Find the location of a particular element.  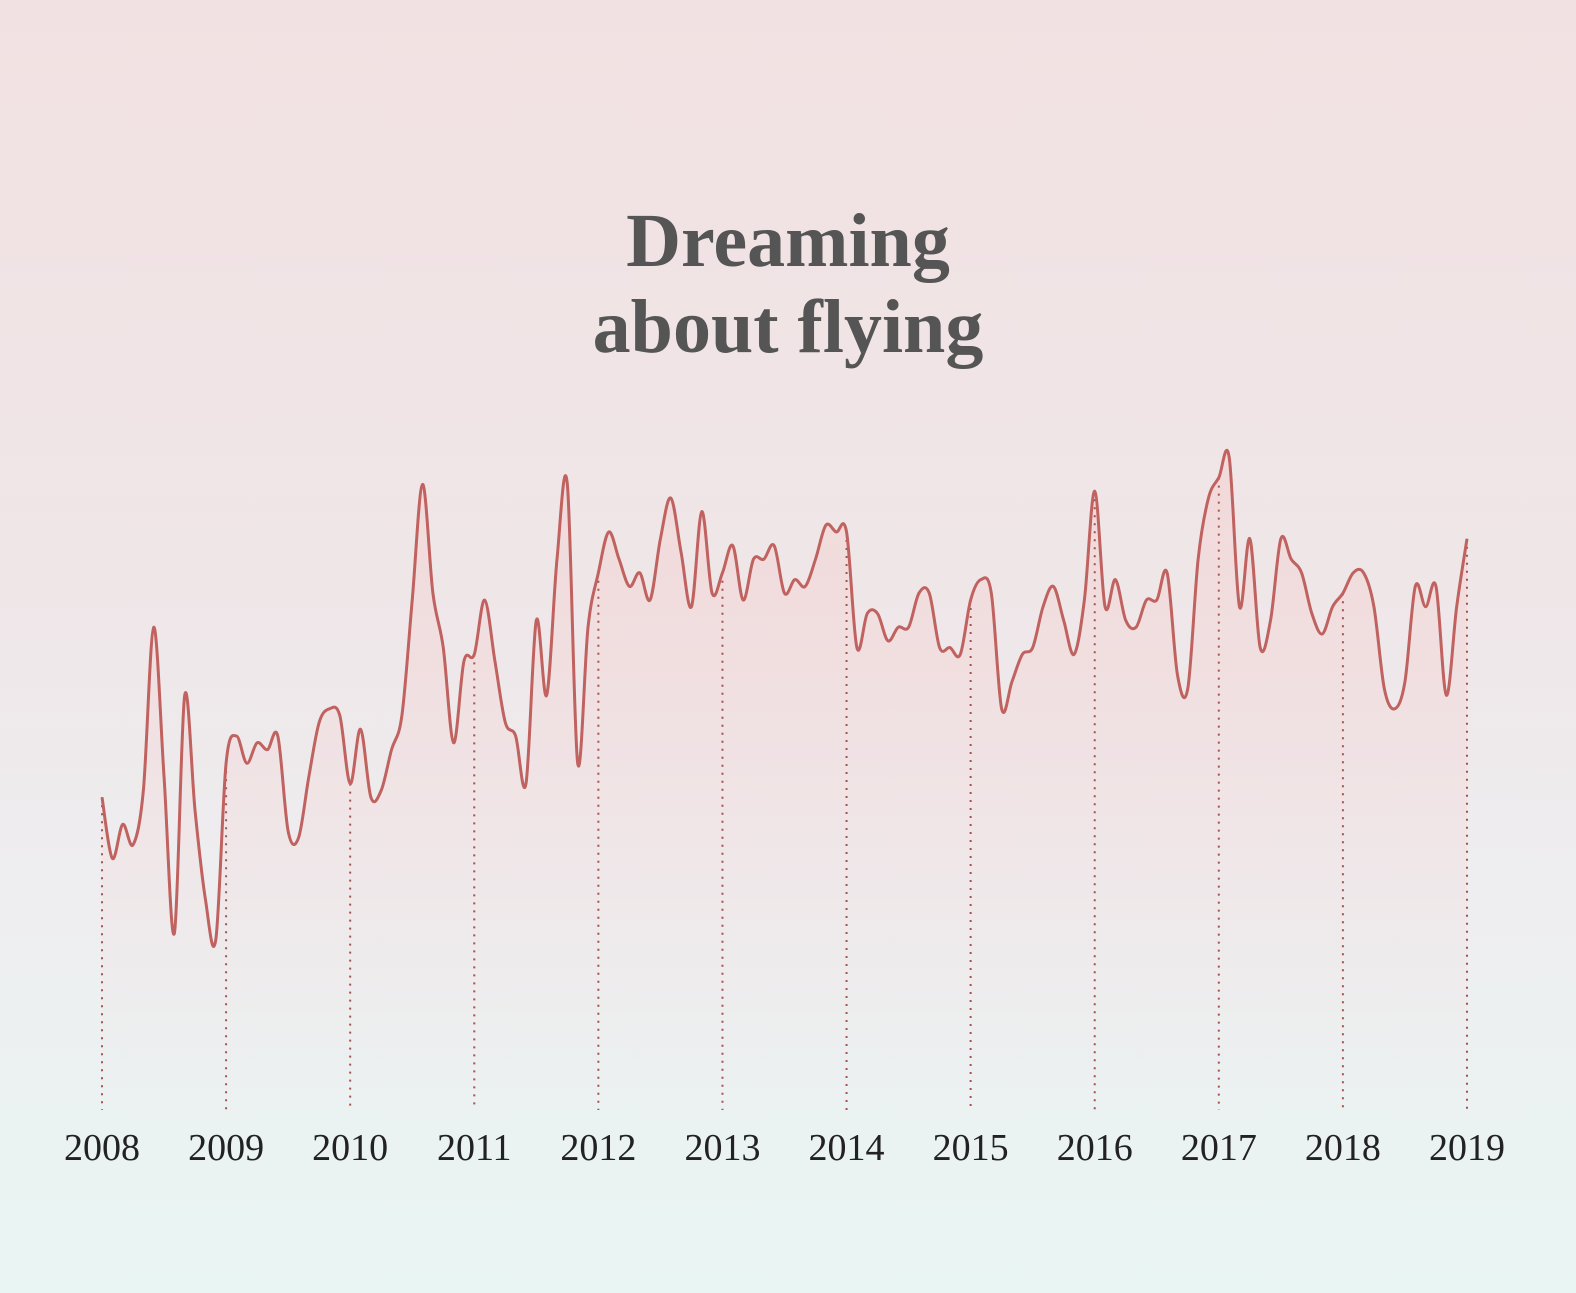

chart-title: Dreaming about flying is located at coordinates (788, 284).